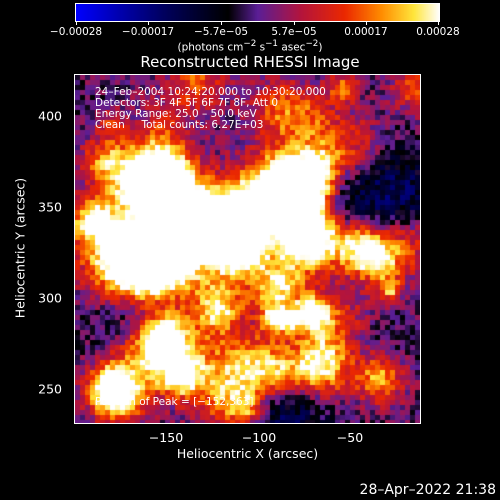 This screenshot has height=500, width=500. Describe the element at coordinates (247, 453) in the screenshot. I see `x-axis-label: Heliocentric X (arcsec)` at that location.